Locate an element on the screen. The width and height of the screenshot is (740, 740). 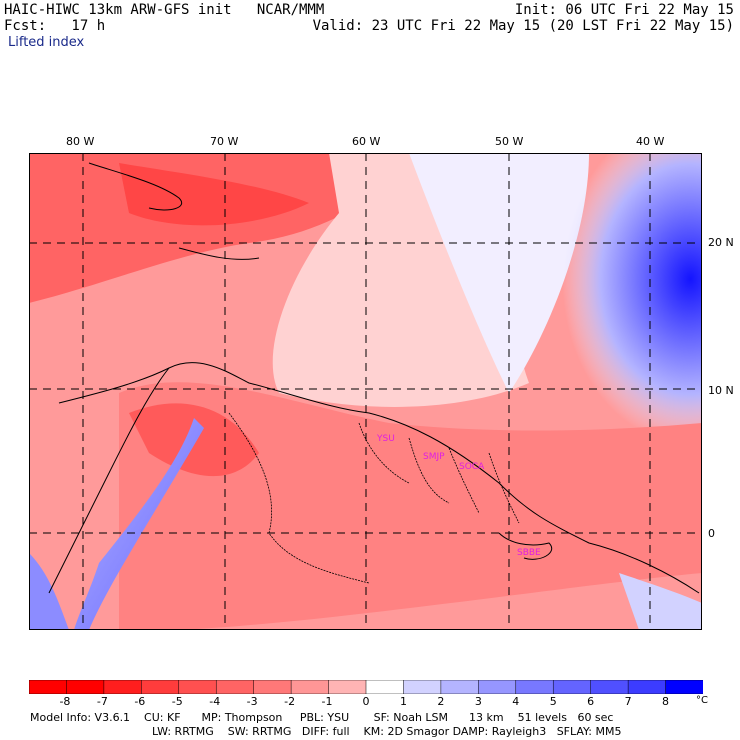
colorbar-unit: °C is located at coordinates (702, 700).